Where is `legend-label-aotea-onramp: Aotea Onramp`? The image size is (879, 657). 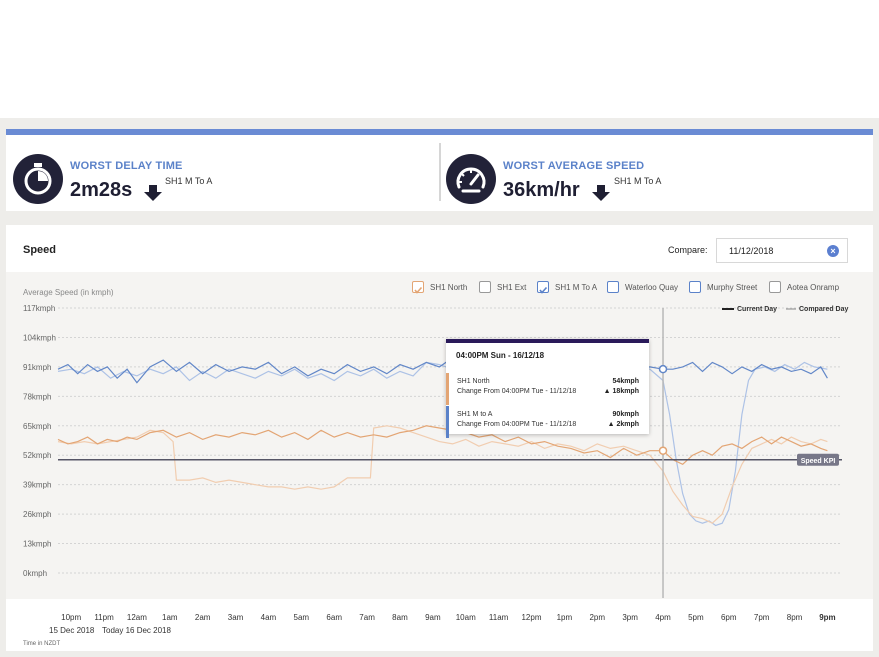 legend-label-aotea-onramp: Aotea Onramp is located at coordinates (813, 287).